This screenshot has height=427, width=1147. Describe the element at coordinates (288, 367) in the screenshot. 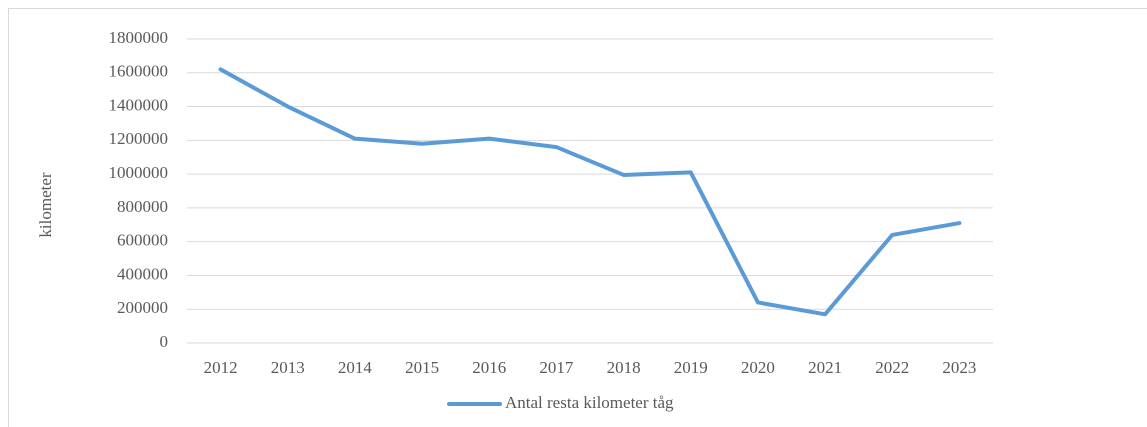

I see `x-tick-label: 2013` at that location.